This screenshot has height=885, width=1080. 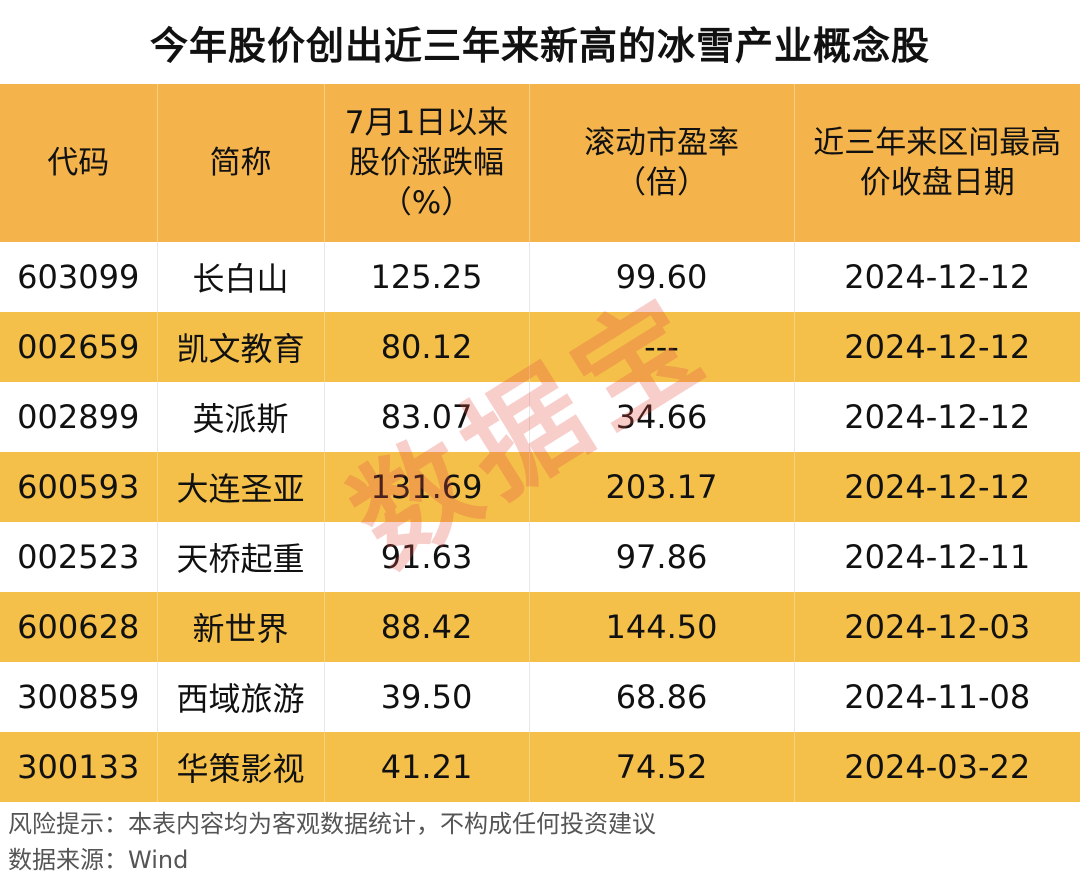 I want to click on cell-code: 600628, so click(x=79, y=627).